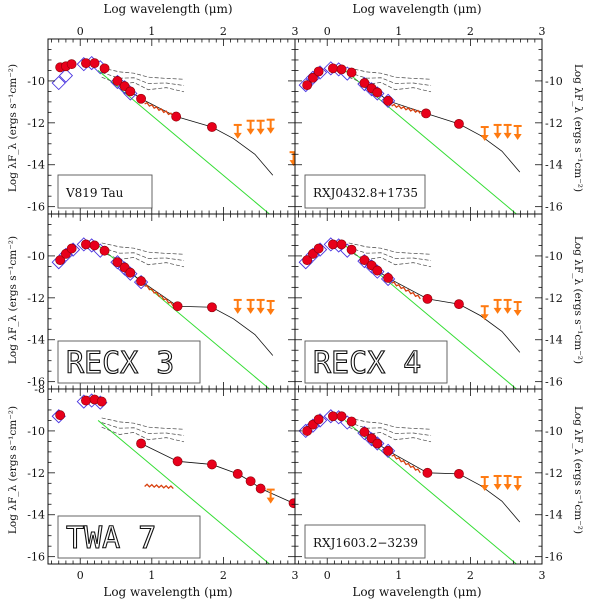 The width and height of the screenshot is (589, 603). Describe the element at coordinates (311, 31) in the screenshot. I see `top-axis-tick-labels: 0 1 2 3 0 1 2 3` at that location.